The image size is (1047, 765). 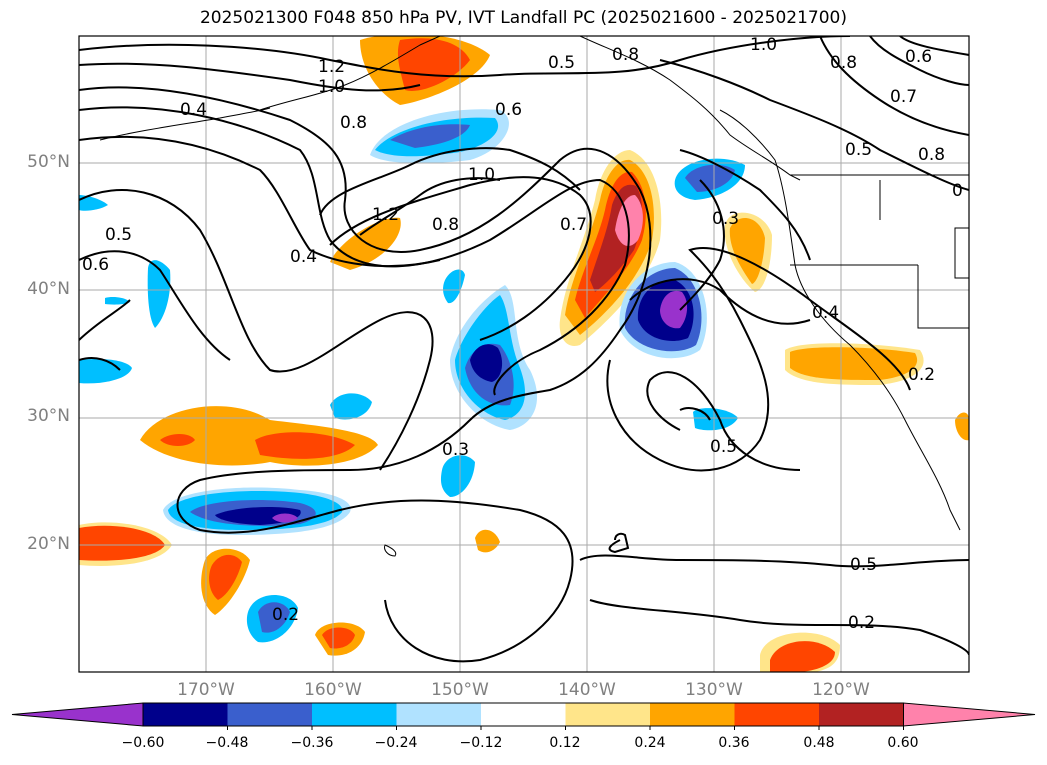 I want to click on colorbar-tick-label: −0.36, so click(x=312, y=743).